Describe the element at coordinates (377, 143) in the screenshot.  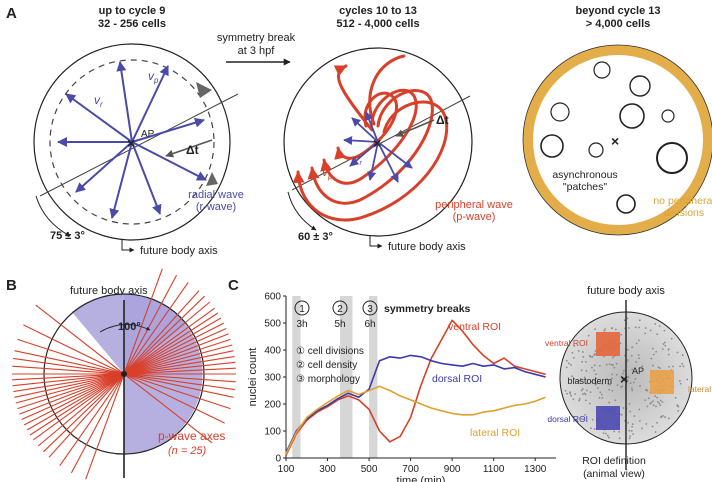
I see `stage2-cross-icon: ×` at that location.